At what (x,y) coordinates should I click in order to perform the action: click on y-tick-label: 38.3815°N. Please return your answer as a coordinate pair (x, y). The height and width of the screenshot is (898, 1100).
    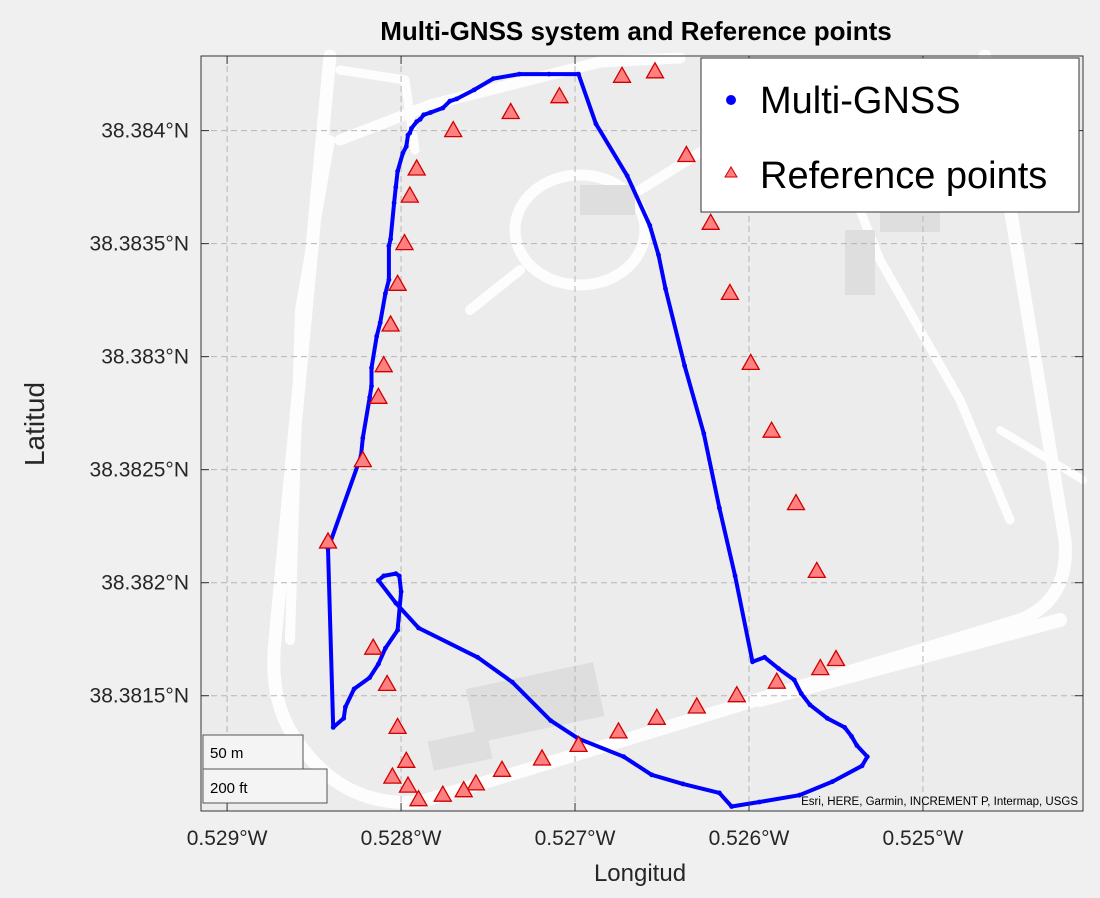
    Looking at the image, I should click on (139, 696).